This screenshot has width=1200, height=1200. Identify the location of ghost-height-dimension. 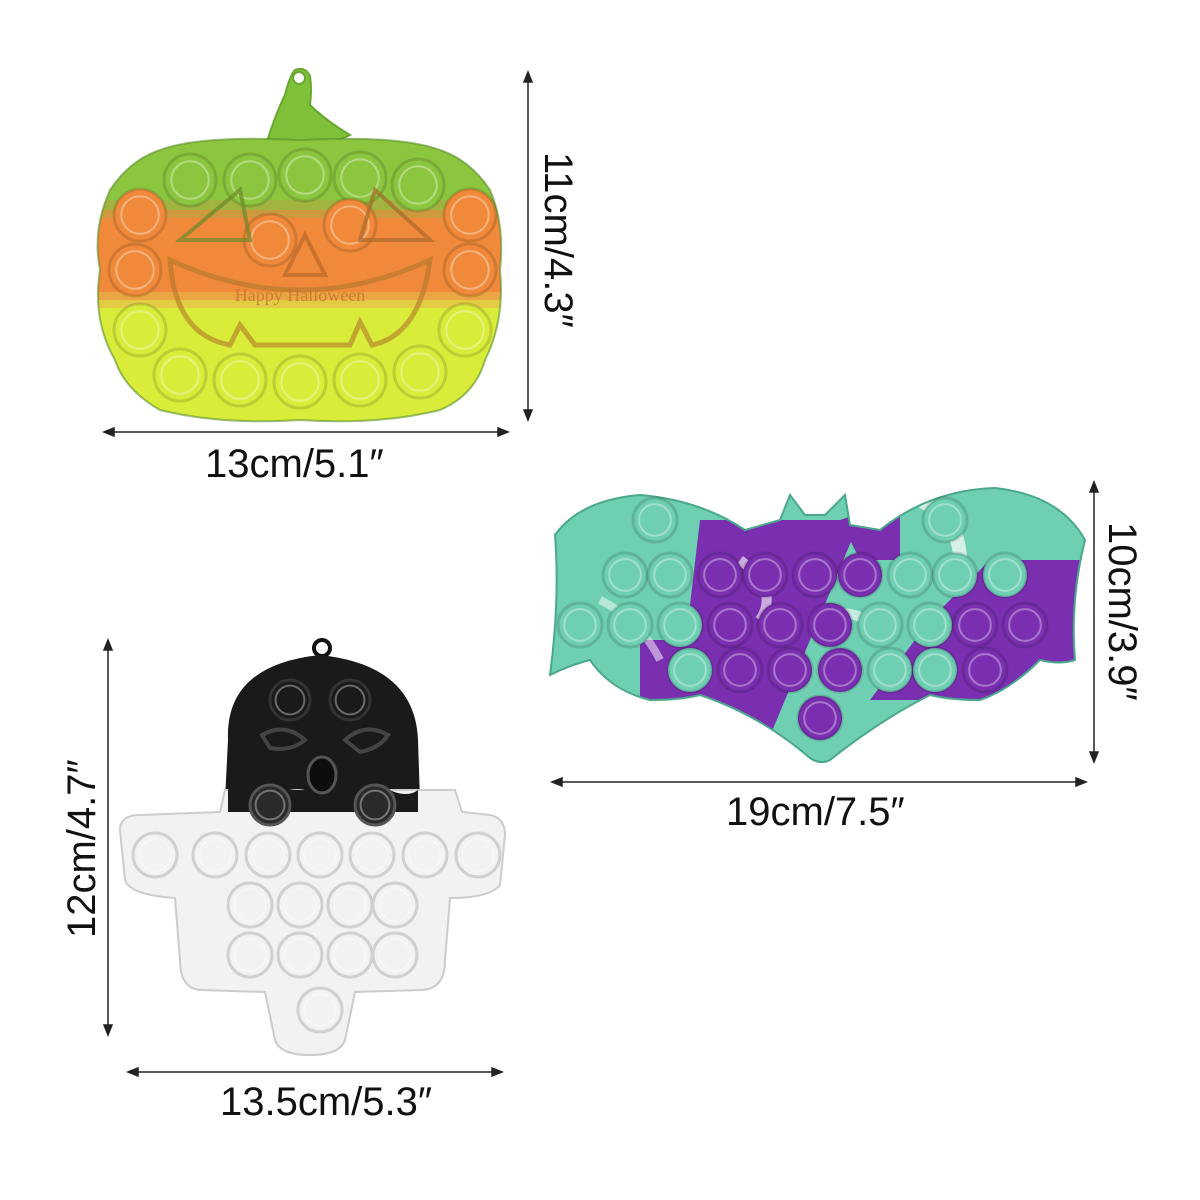
(108, 837).